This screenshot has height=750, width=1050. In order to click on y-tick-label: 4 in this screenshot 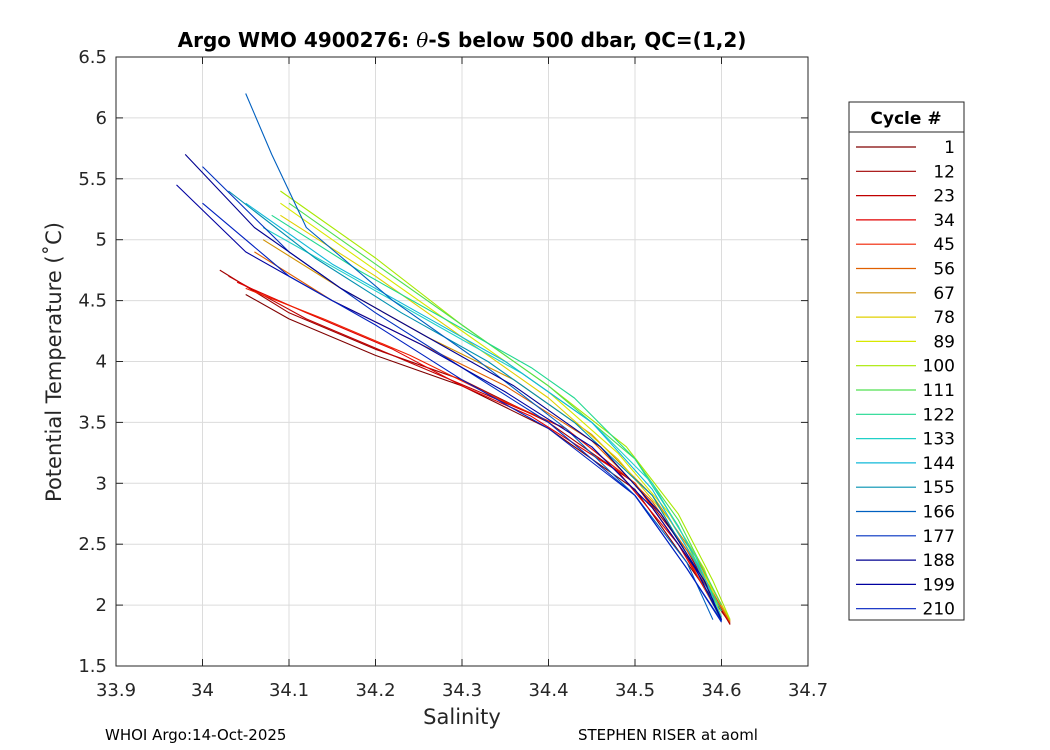, I will do `click(101, 362)`.